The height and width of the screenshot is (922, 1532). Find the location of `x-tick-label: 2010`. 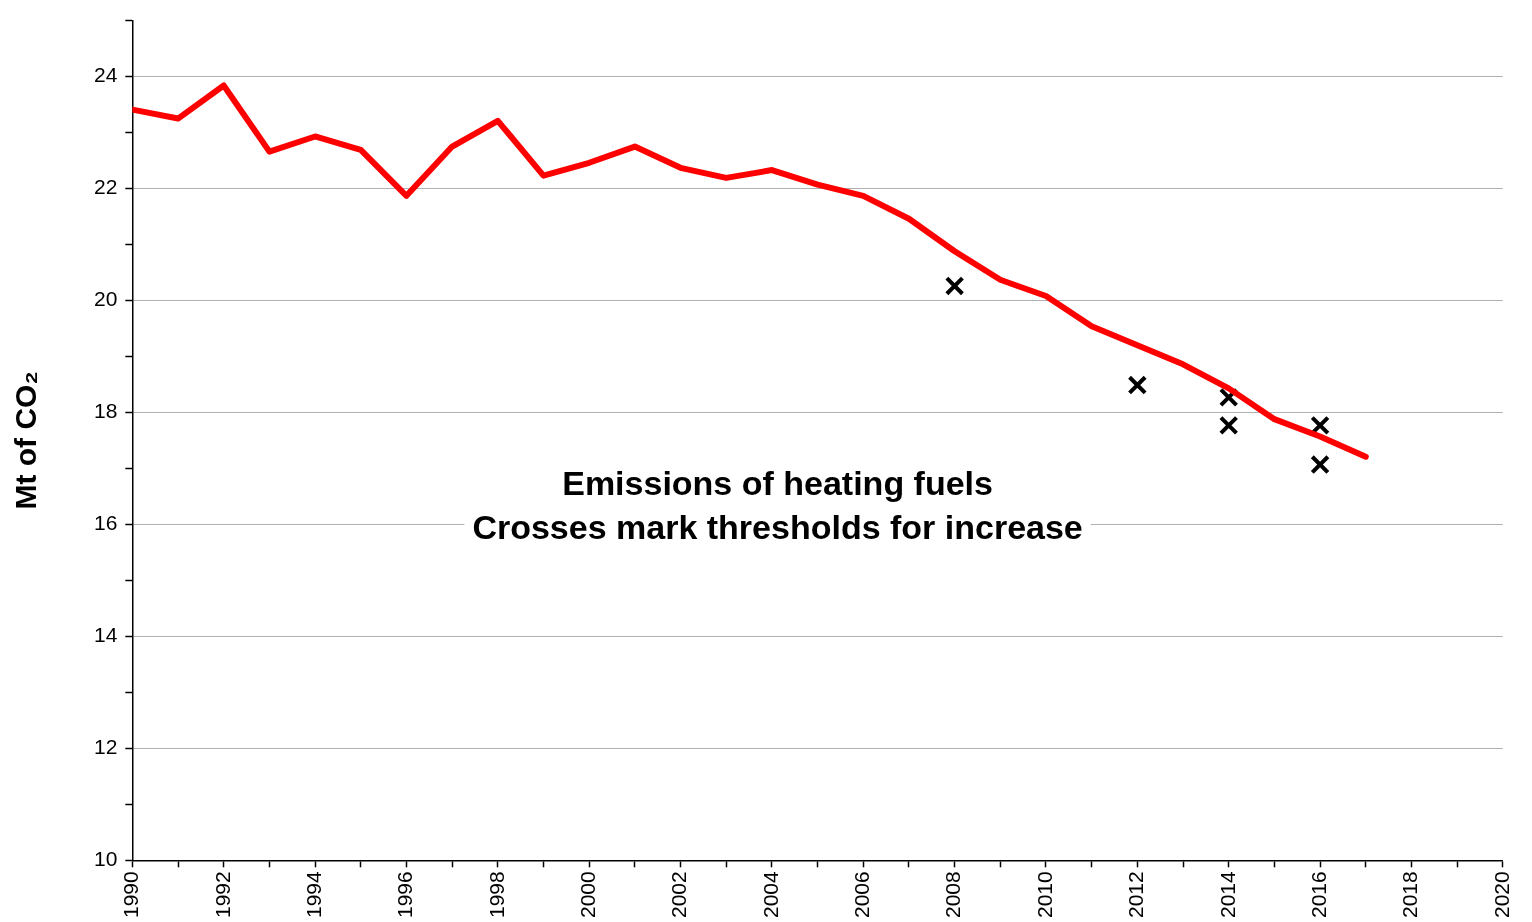

x-tick-label: 2010 is located at coordinates (1044, 894).